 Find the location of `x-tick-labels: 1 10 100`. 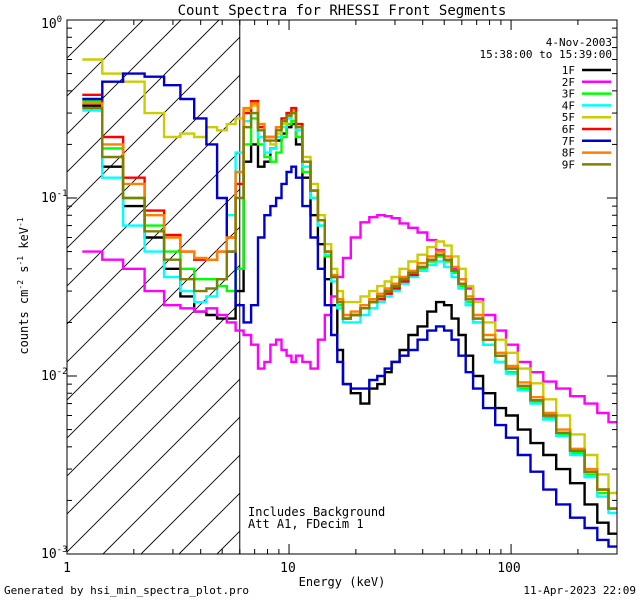

x-tick-labels: 1 10 100 is located at coordinates (292, 568).